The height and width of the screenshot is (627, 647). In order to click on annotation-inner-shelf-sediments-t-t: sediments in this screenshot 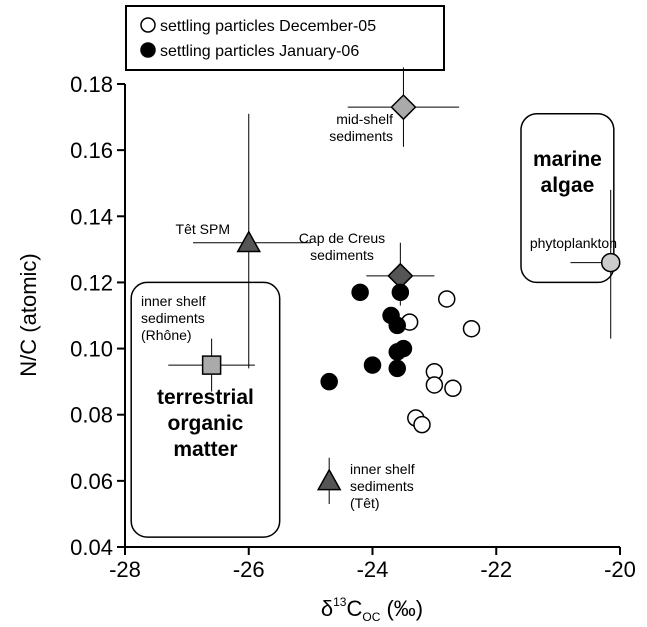, I will do `click(382, 486)`.